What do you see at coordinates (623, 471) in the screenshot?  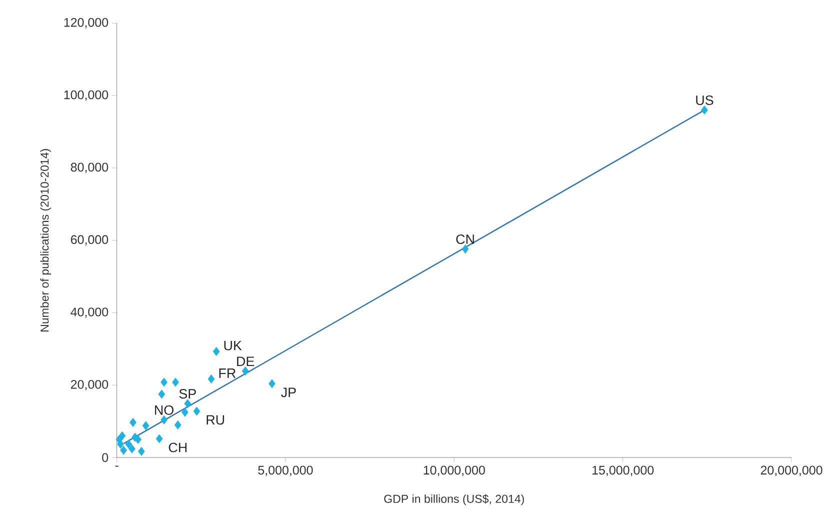 I see `x-tick-label: 15,000,000` at bounding box center [623, 471].